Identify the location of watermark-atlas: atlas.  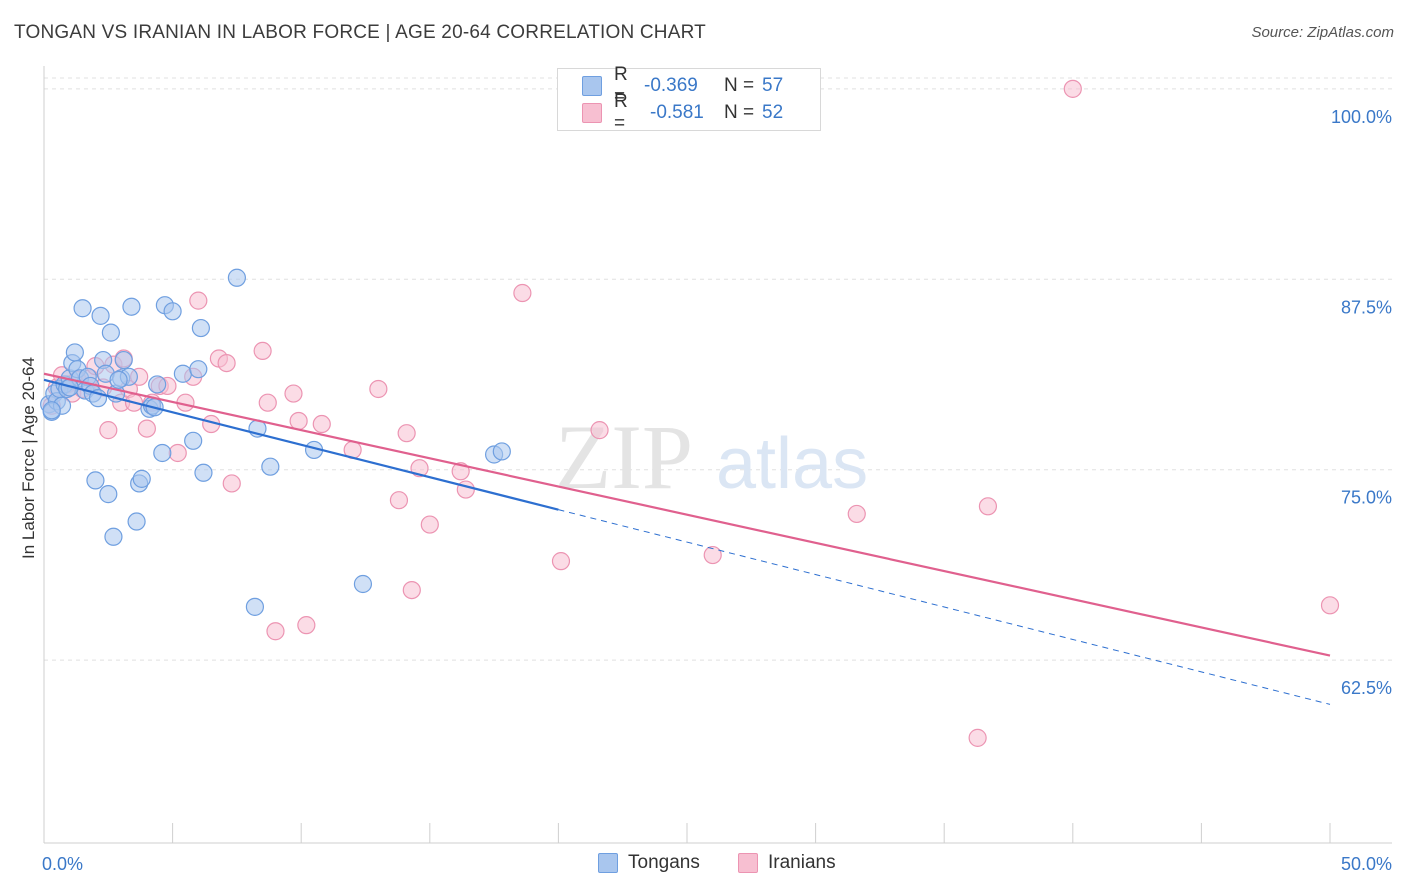
(792, 464).